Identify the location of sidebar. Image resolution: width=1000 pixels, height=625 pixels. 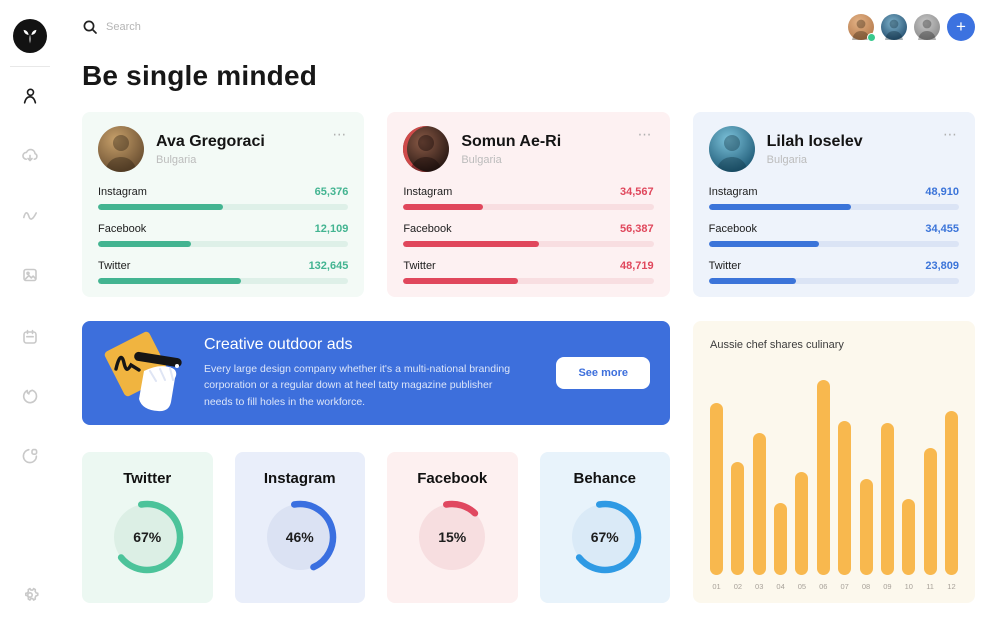
(30, 312).